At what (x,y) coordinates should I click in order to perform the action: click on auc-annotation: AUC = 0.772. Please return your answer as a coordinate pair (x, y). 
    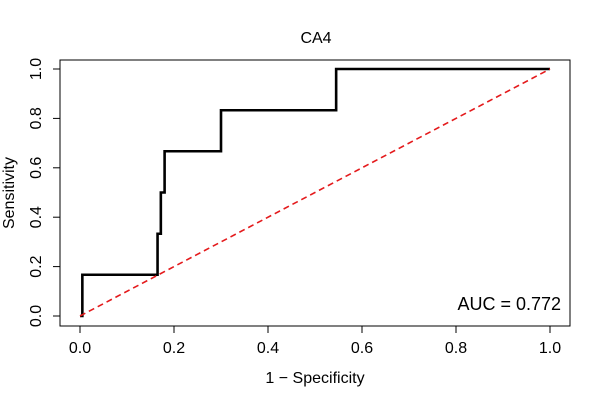
    Looking at the image, I should click on (509, 304).